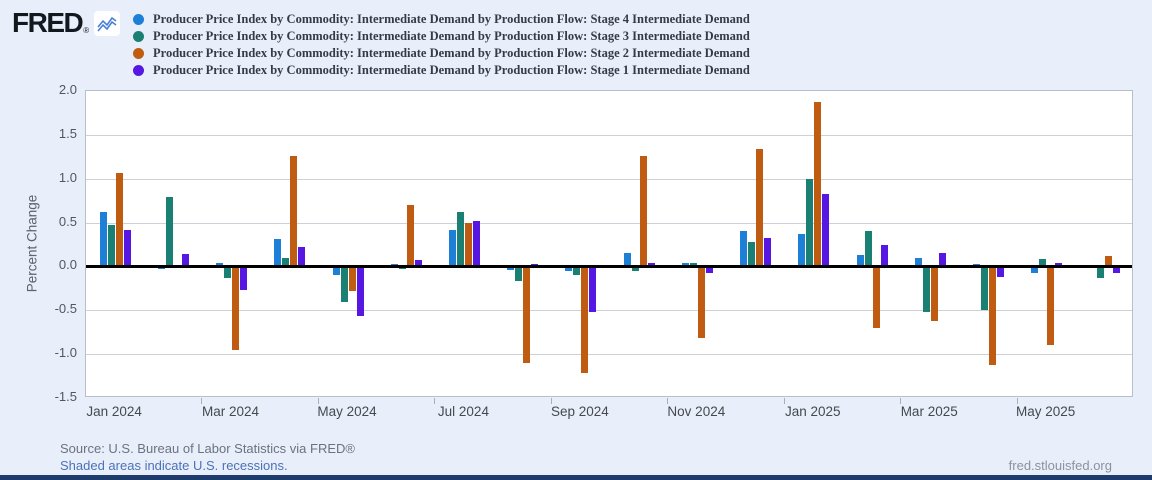 The image size is (1152, 480). Describe the element at coordinates (336, 271) in the screenshot. I see `bar-stage-4-intermediate-demand-may-2024` at that location.